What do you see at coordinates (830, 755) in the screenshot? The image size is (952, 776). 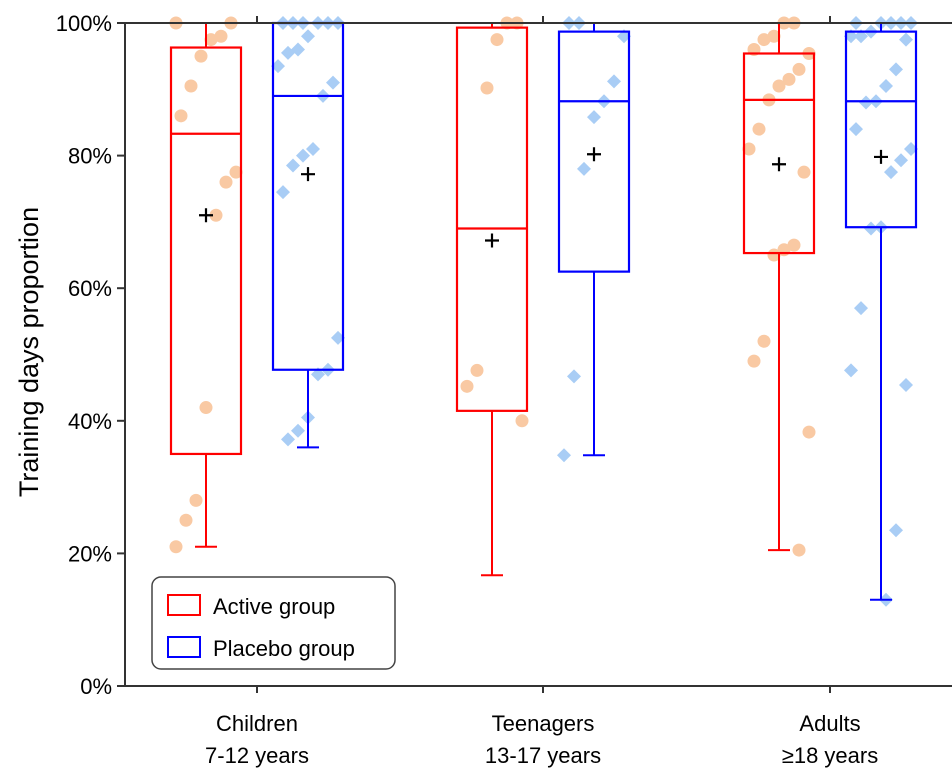 I see `x-category-label-line2-2: ≥18 years` at bounding box center [830, 755].